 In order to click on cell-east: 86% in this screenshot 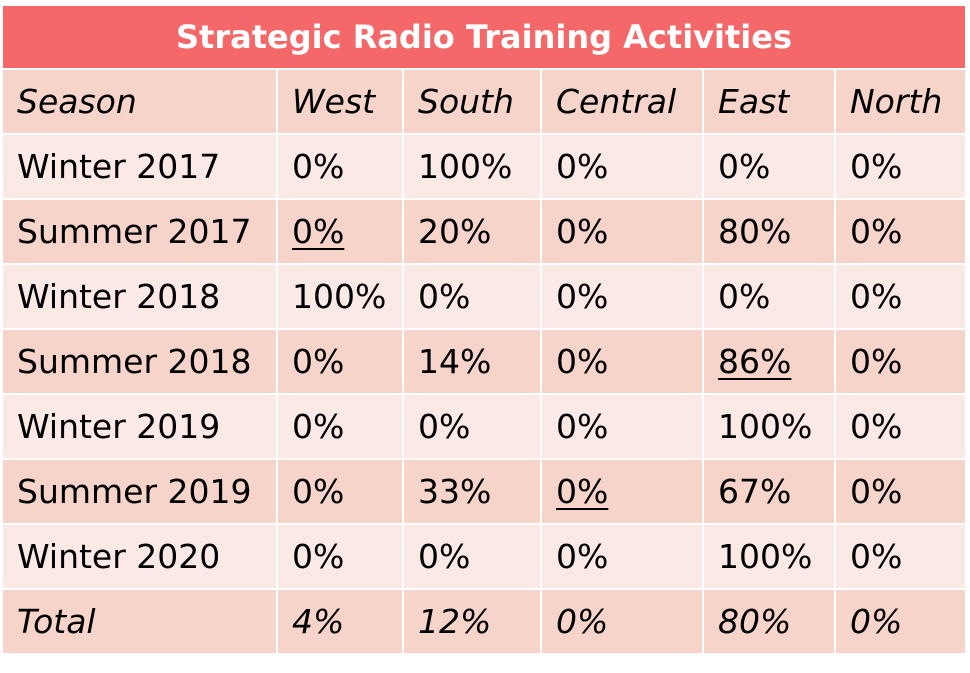, I will do `click(770, 362)`.